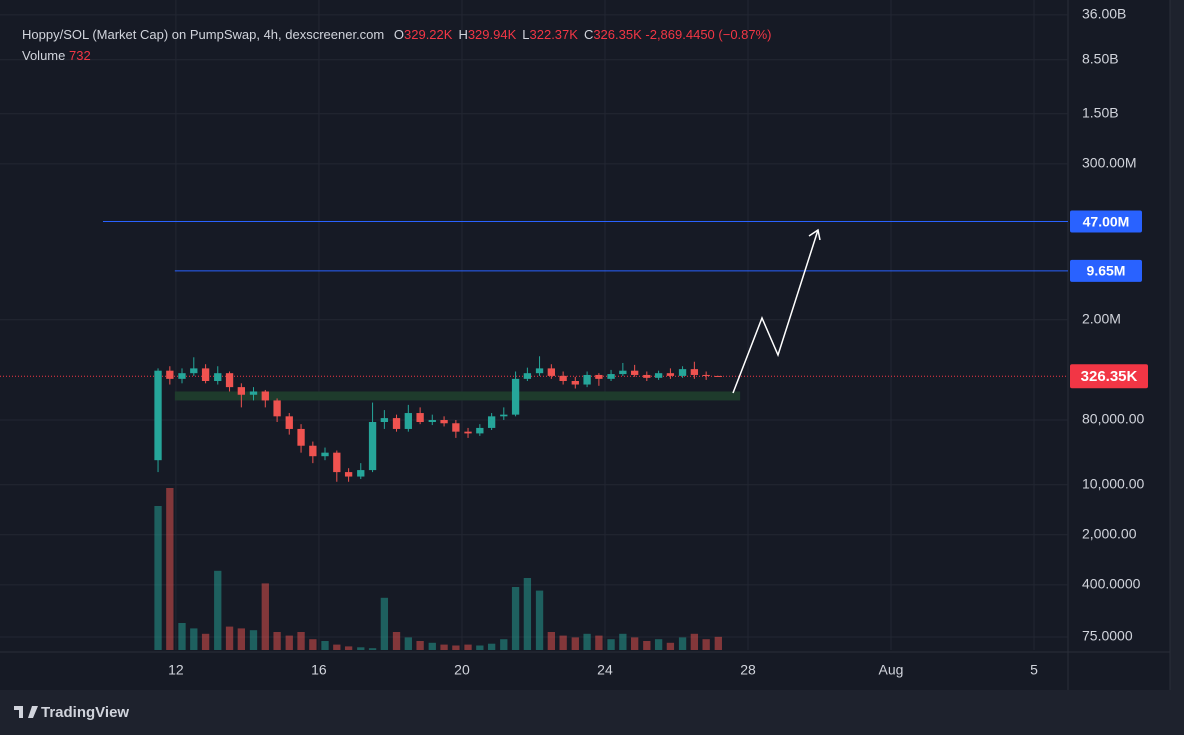 The width and height of the screenshot is (1184, 735). I want to click on volume-layer, so click(438, 569).